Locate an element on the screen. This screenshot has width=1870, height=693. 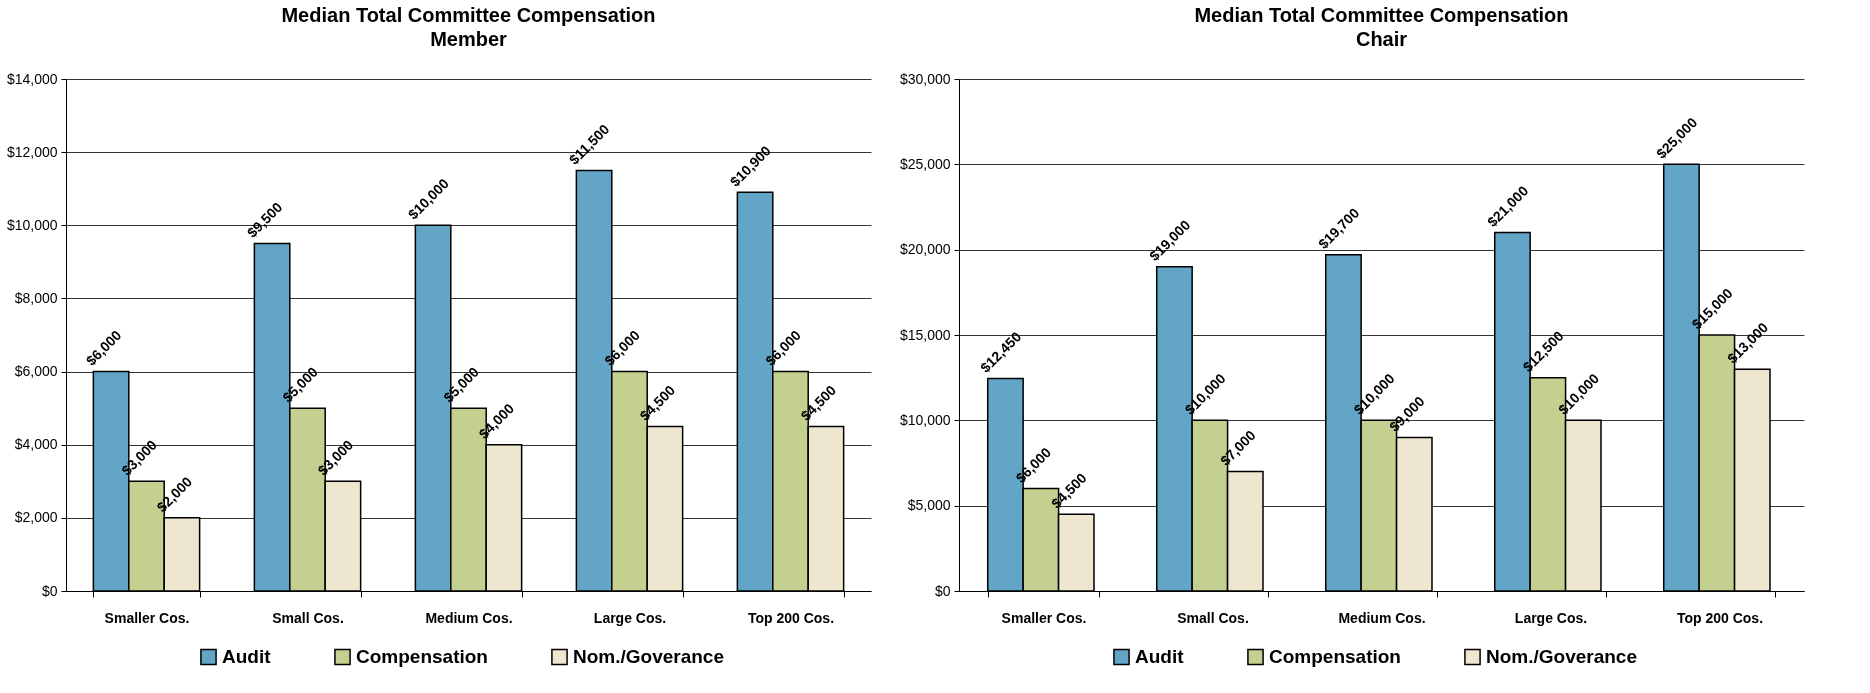
y-tick-label: $30,000 is located at coordinates (925, 78).